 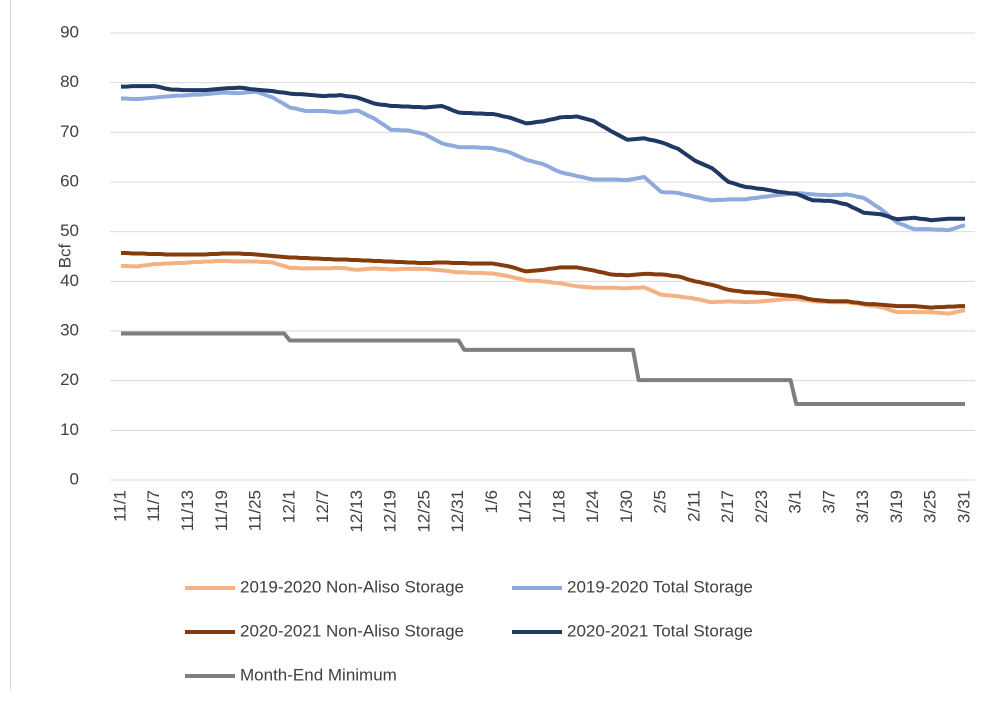 What do you see at coordinates (322, 506) in the screenshot?
I see `x-tick-label: 12/7` at bounding box center [322, 506].